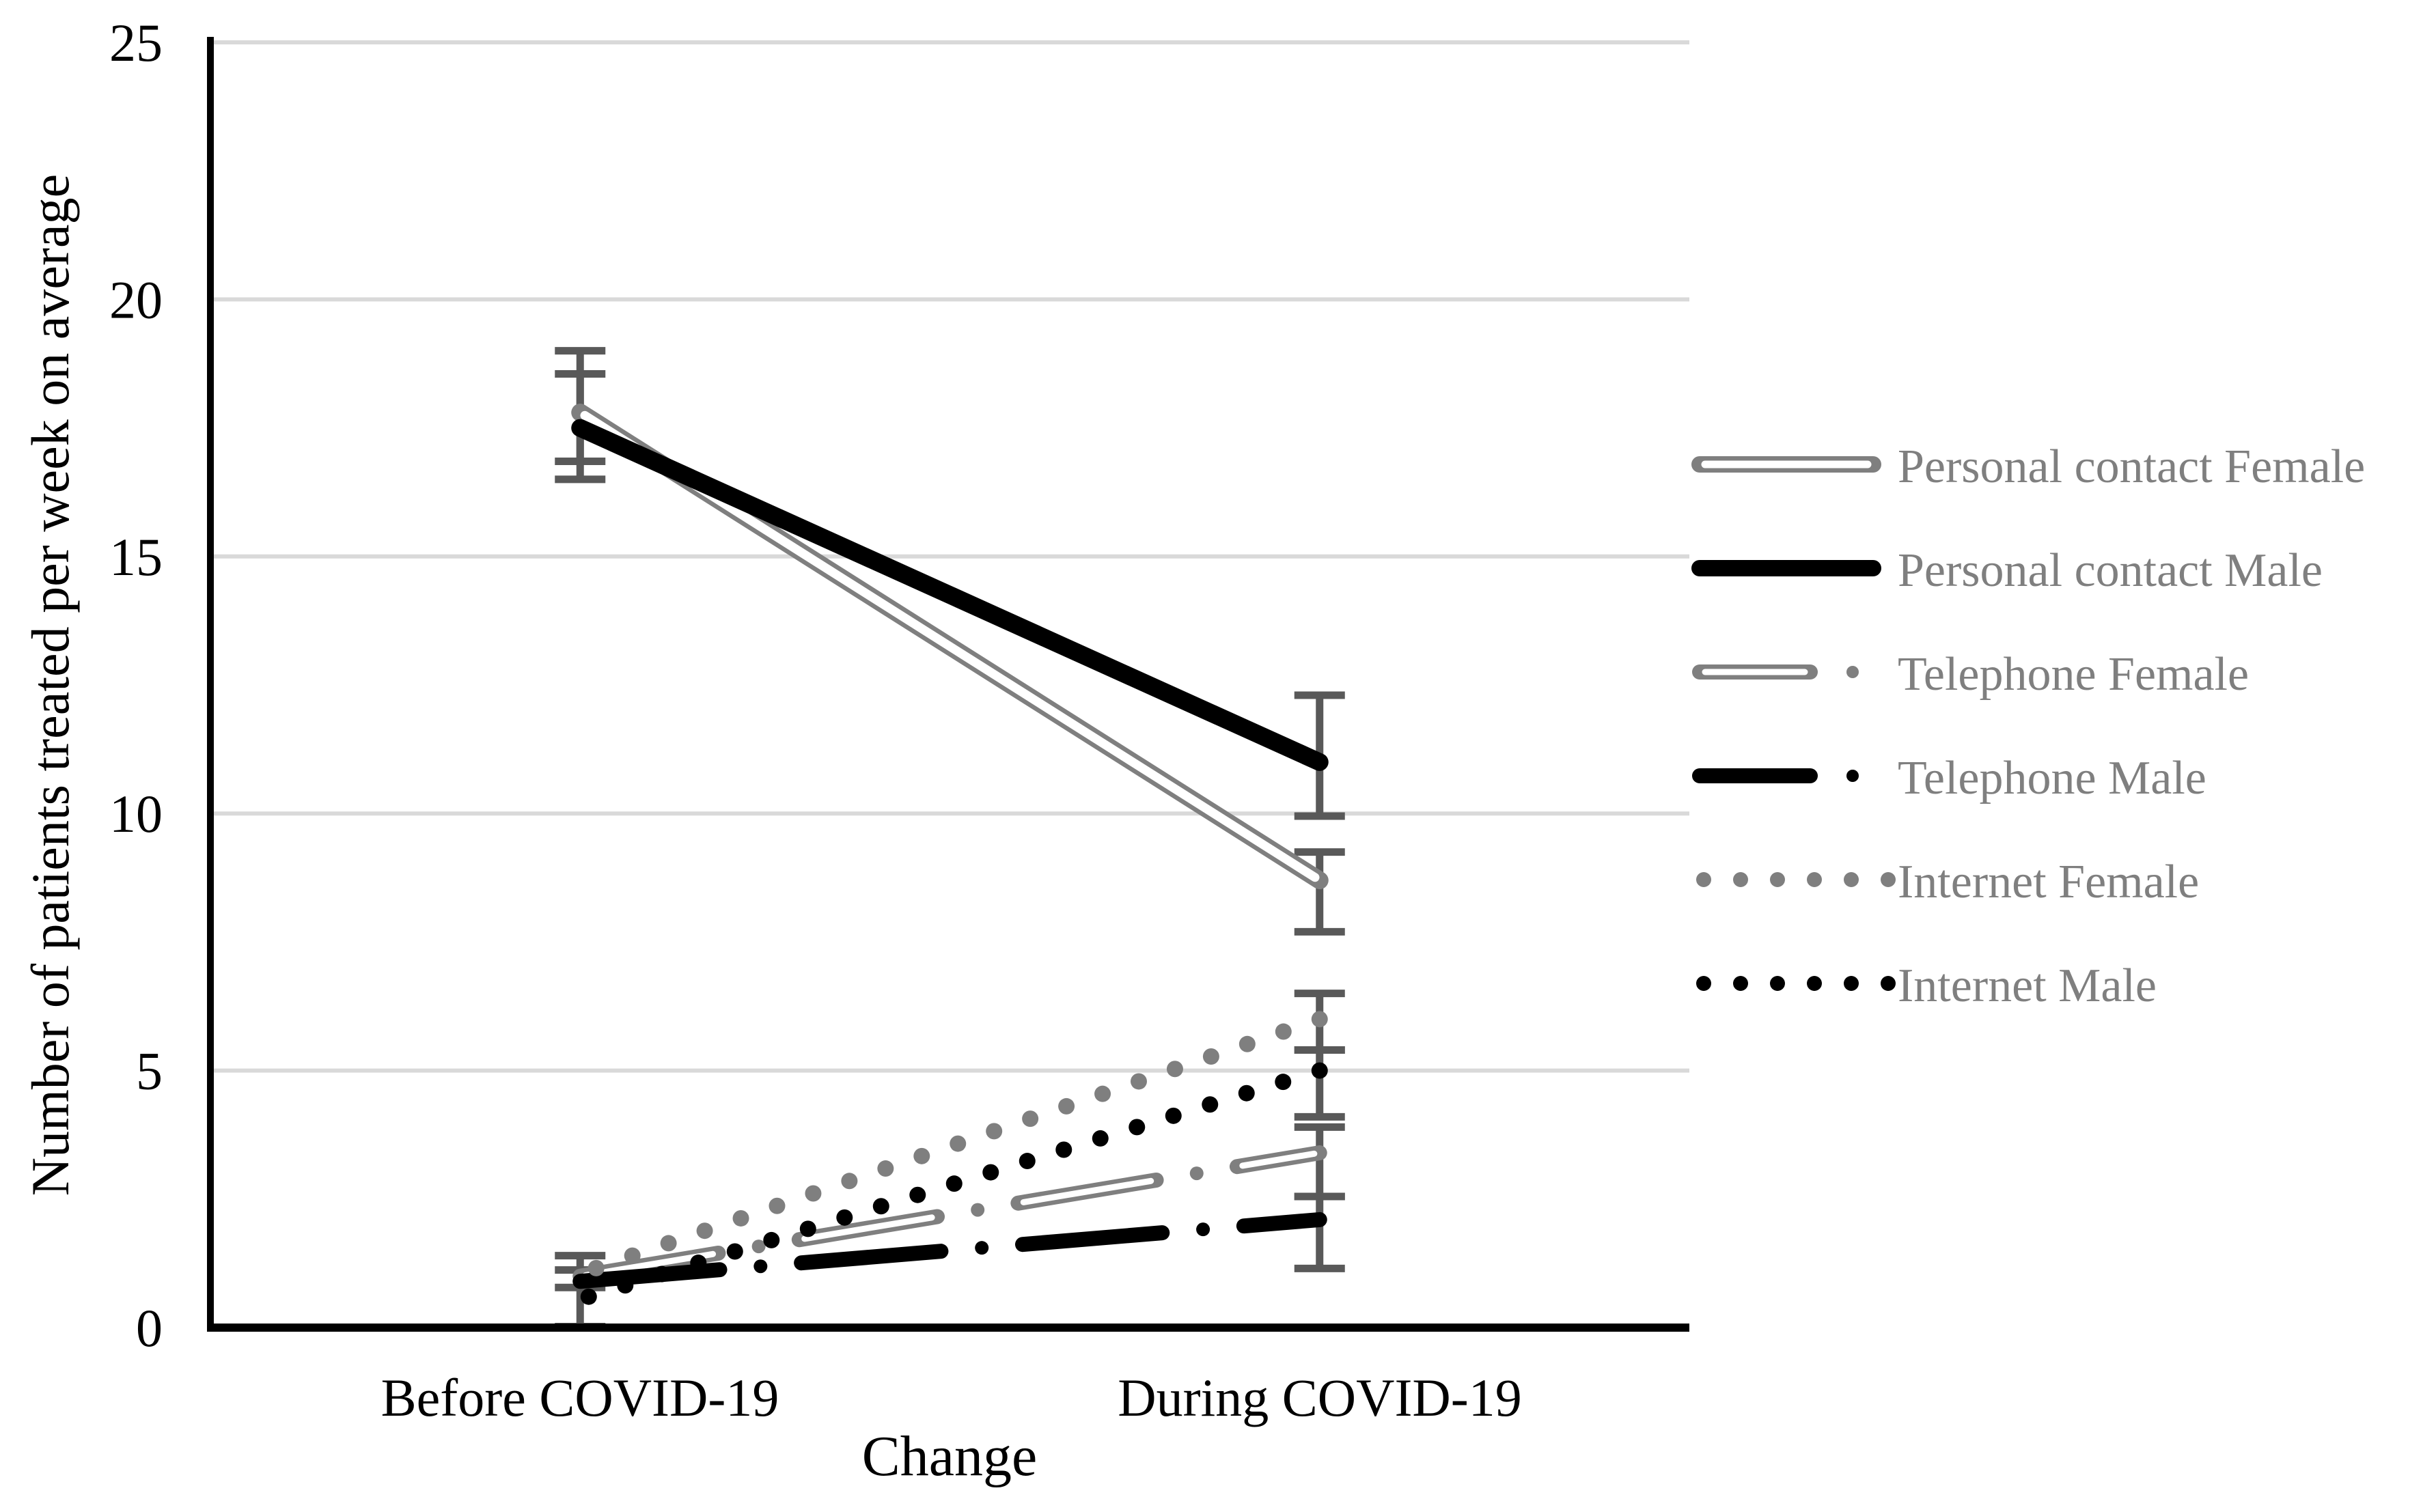 This screenshot has width=2436, height=1512. Describe the element at coordinates (2131, 466) in the screenshot. I see `legend-label: Personal contact Female` at that location.